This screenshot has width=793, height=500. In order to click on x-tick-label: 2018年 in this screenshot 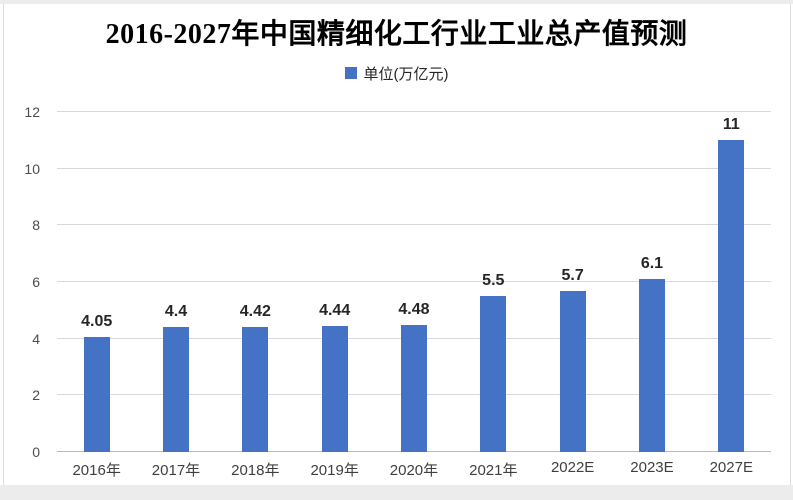, I will do `click(255, 470)`.